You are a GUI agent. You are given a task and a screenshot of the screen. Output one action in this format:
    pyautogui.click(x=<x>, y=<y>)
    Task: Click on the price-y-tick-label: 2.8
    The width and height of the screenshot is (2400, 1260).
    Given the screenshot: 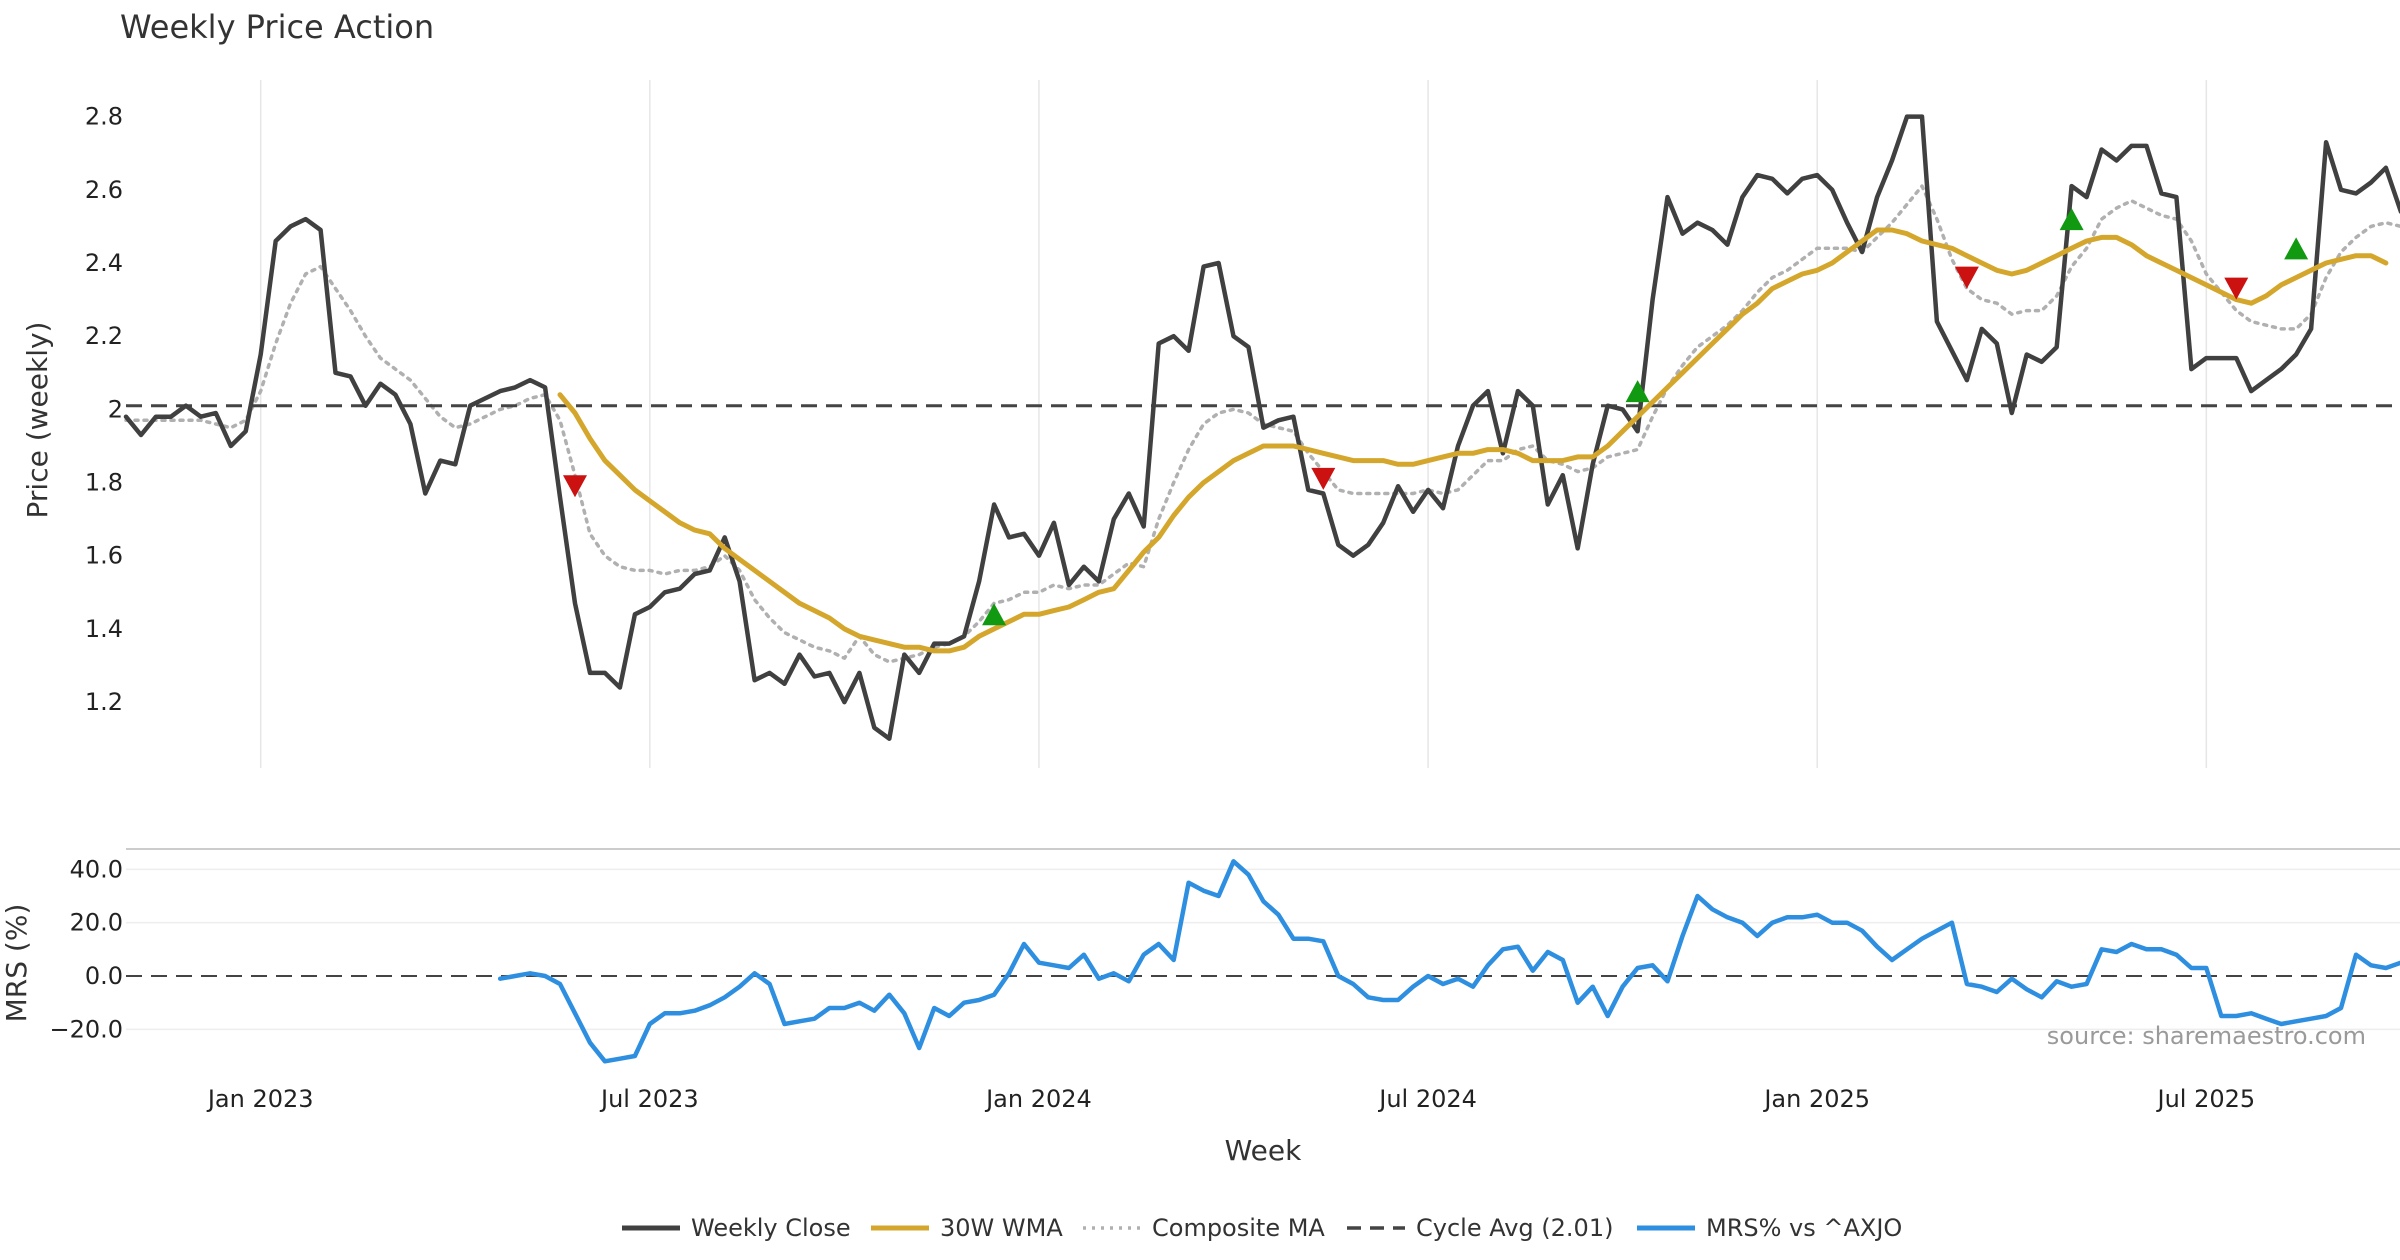 What is the action you would take?
    pyautogui.click(x=104, y=117)
    